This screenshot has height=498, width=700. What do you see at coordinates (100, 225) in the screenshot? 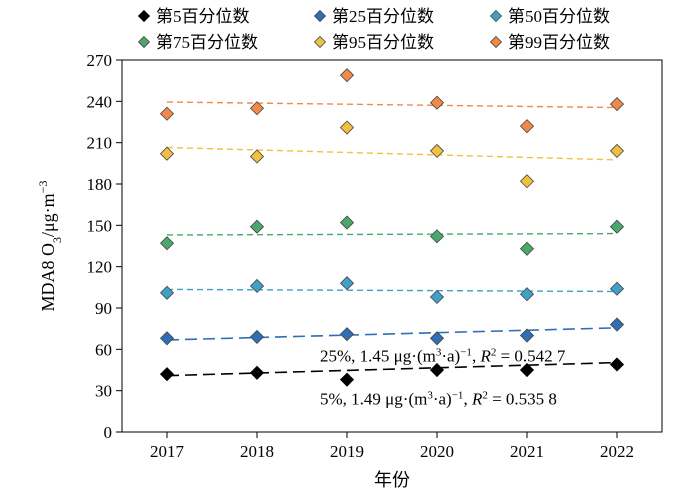
I see `y-tick-label: 150` at bounding box center [100, 225].